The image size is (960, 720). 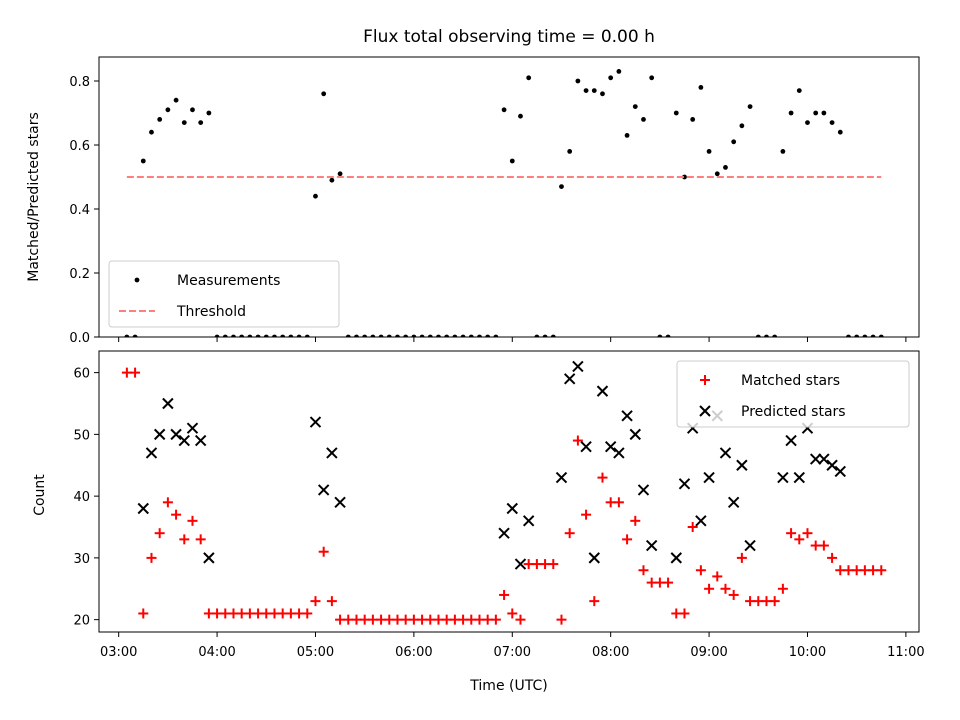 I want to click on x-tick-label: 11:00, so click(x=905, y=652).